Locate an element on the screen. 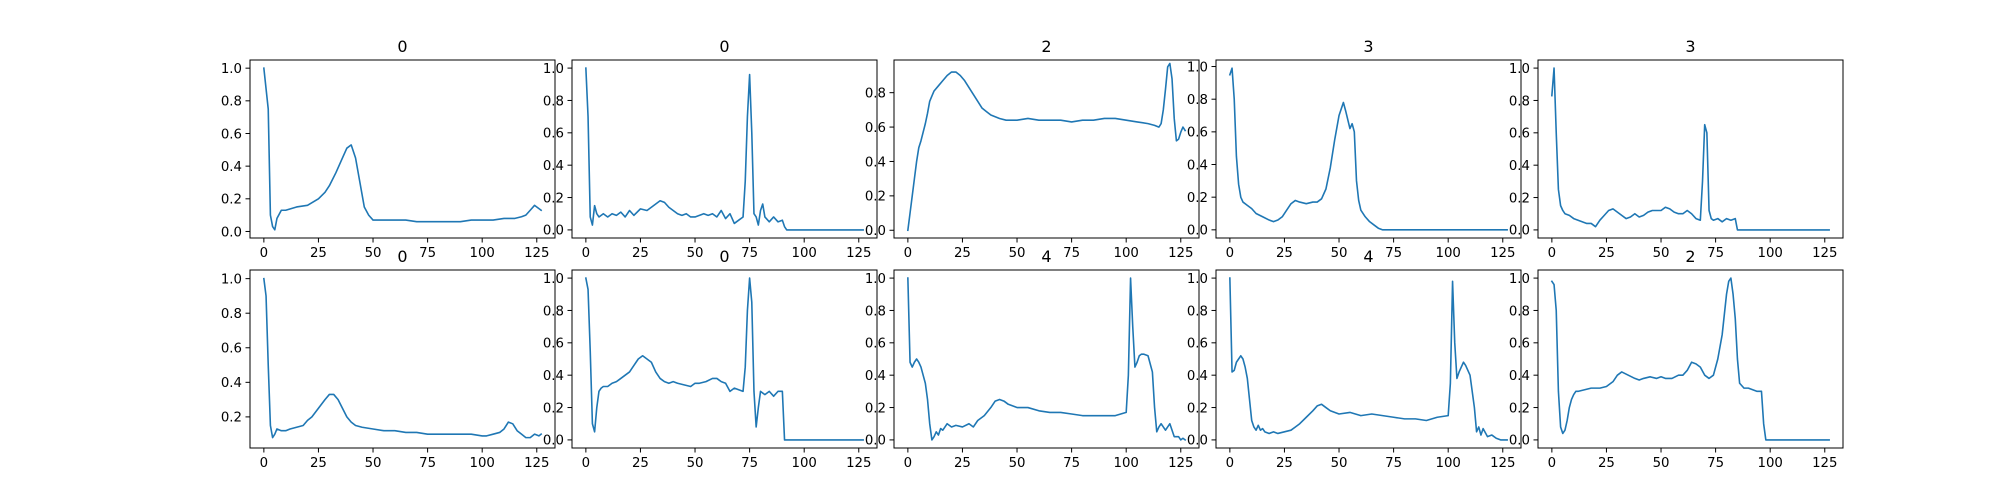 Image resolution: width=2000 pixels, height=500 pixels. subplot-8: 4 0 25 50 75 100 125 0.0 0.2 0.4 0.6 0.8 1.0 is located at coordinates (1032, 359).